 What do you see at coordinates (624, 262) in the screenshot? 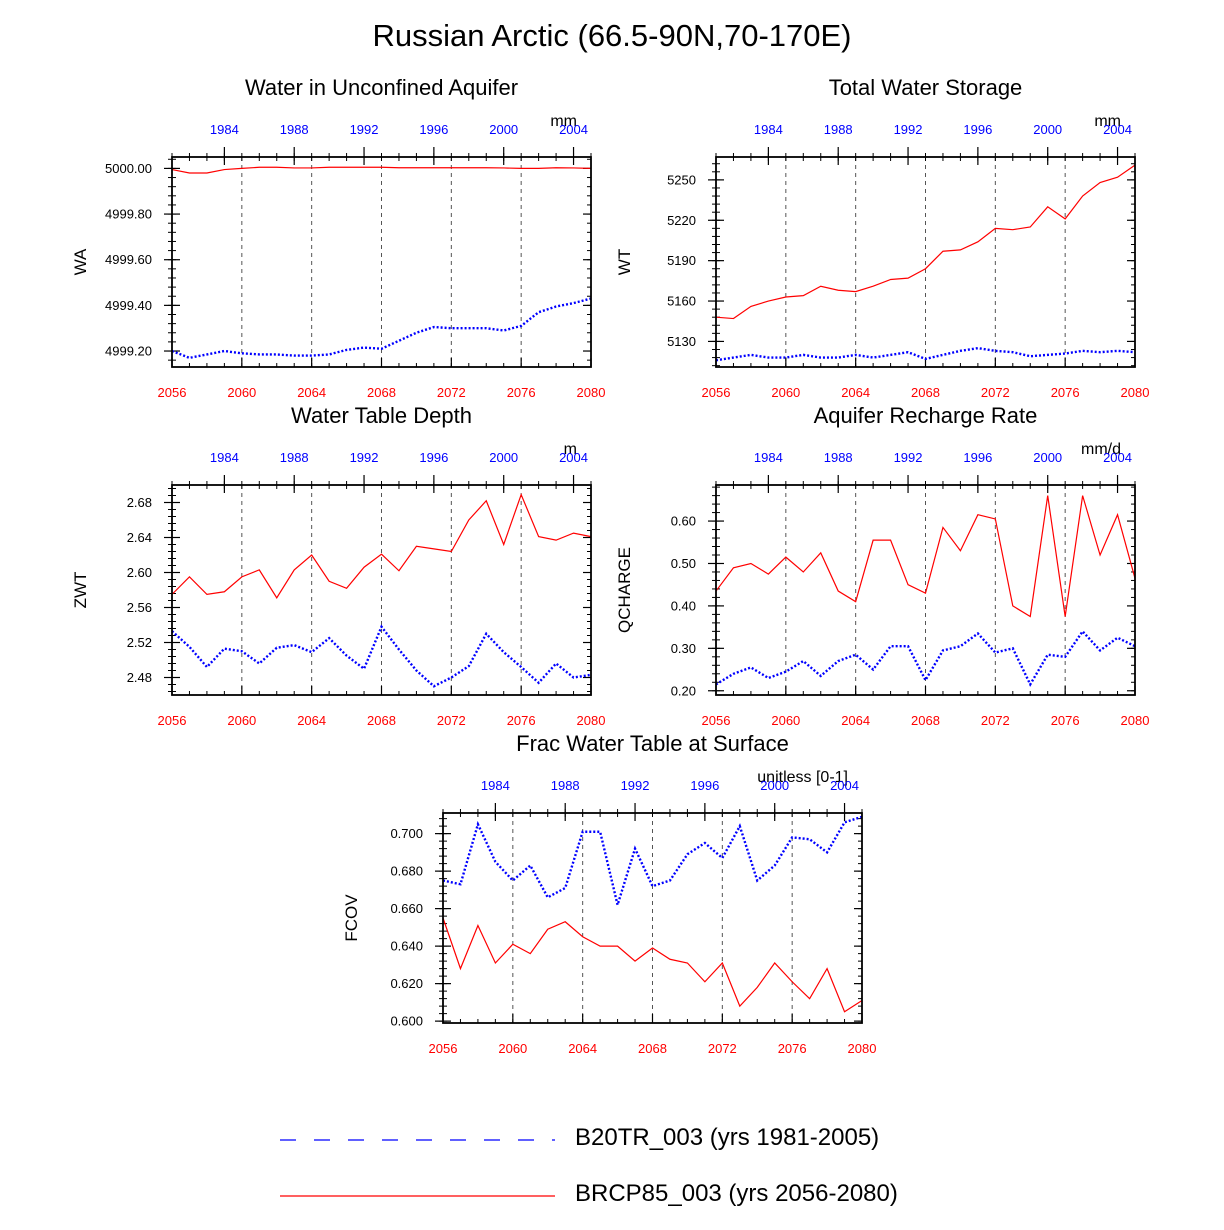
I see `y-axis-label: WT` at bounding box center [624, 262].